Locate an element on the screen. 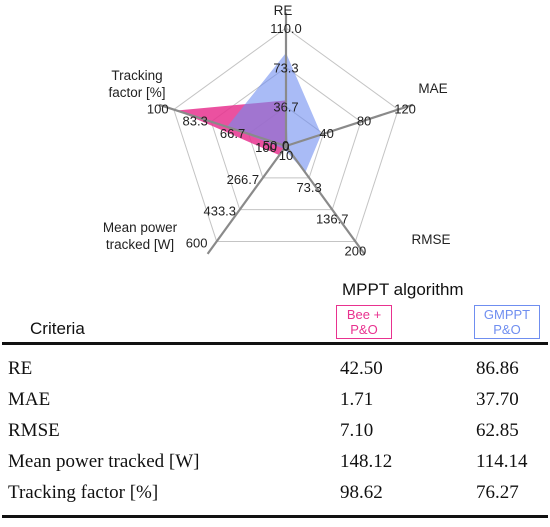 Image resolution: width=550 pixels, height=527 pixels. table-row-tracking-factor: Tracking factor [%] 98.62 76.27 is located at coordinates (275, 493).